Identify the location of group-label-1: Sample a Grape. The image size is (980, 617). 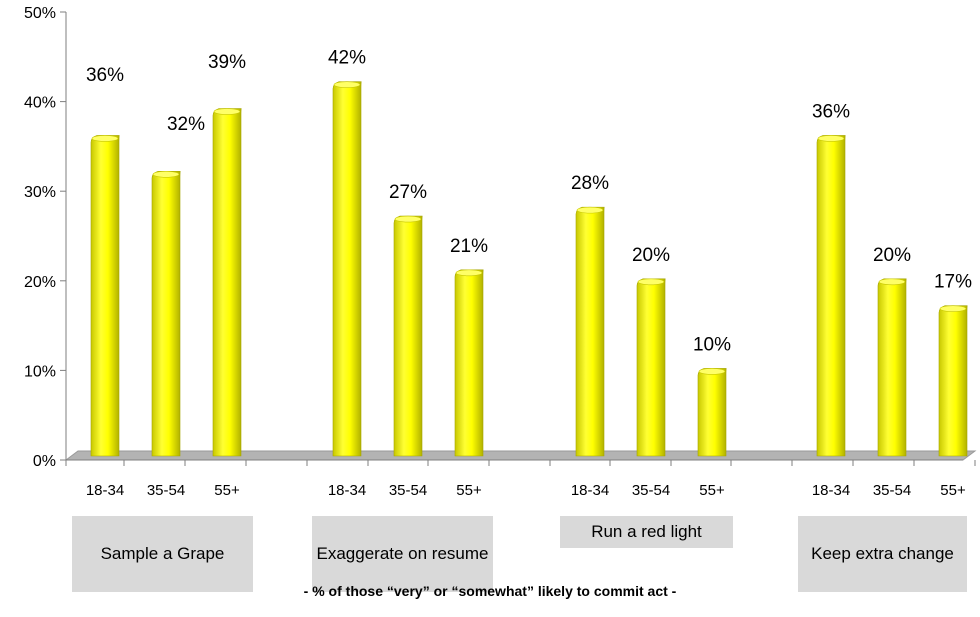
(162, 554).